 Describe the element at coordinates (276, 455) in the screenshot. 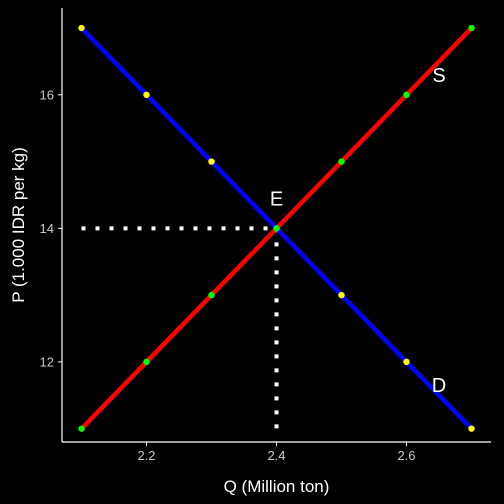

I see `x-tick-label: 2.4` at that location.